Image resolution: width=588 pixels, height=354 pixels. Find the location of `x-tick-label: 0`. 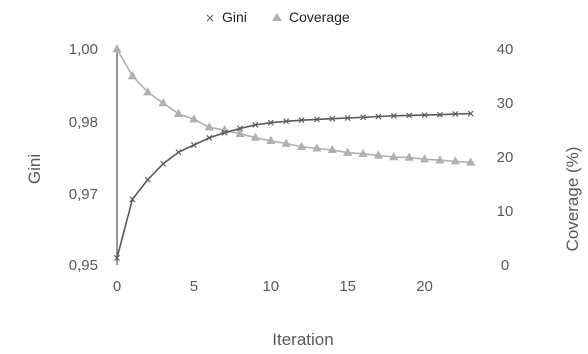

x-tick-label: 0 is located at coordinates (117, 286).